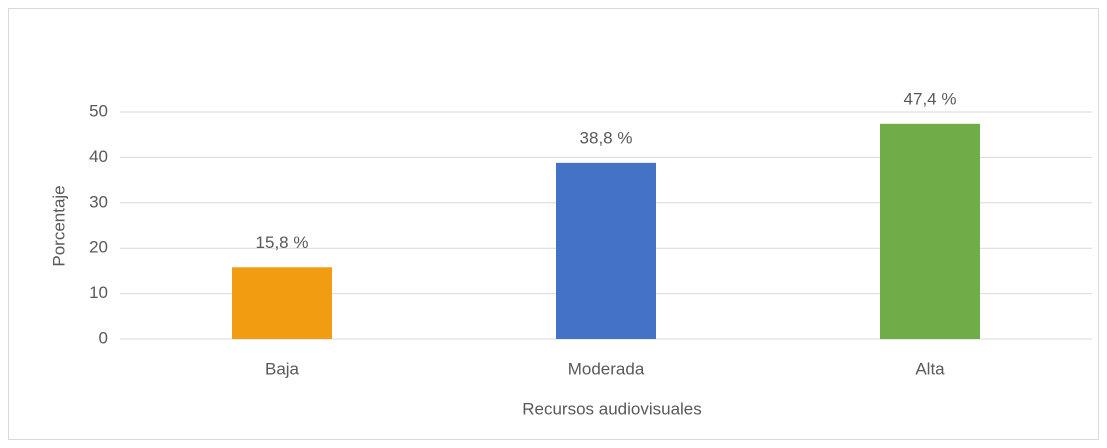 The height and width of the screenshot is (448, 1107). Describe the element at coordinates (606, 137) in the screenshot. I see `data-label: 38,8 %` at that location.